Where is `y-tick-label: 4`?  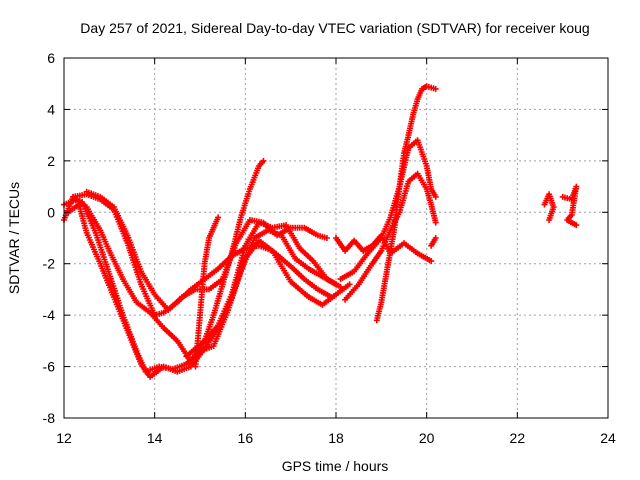
y-tick-label: 4 is located at coordinates (51, 109).